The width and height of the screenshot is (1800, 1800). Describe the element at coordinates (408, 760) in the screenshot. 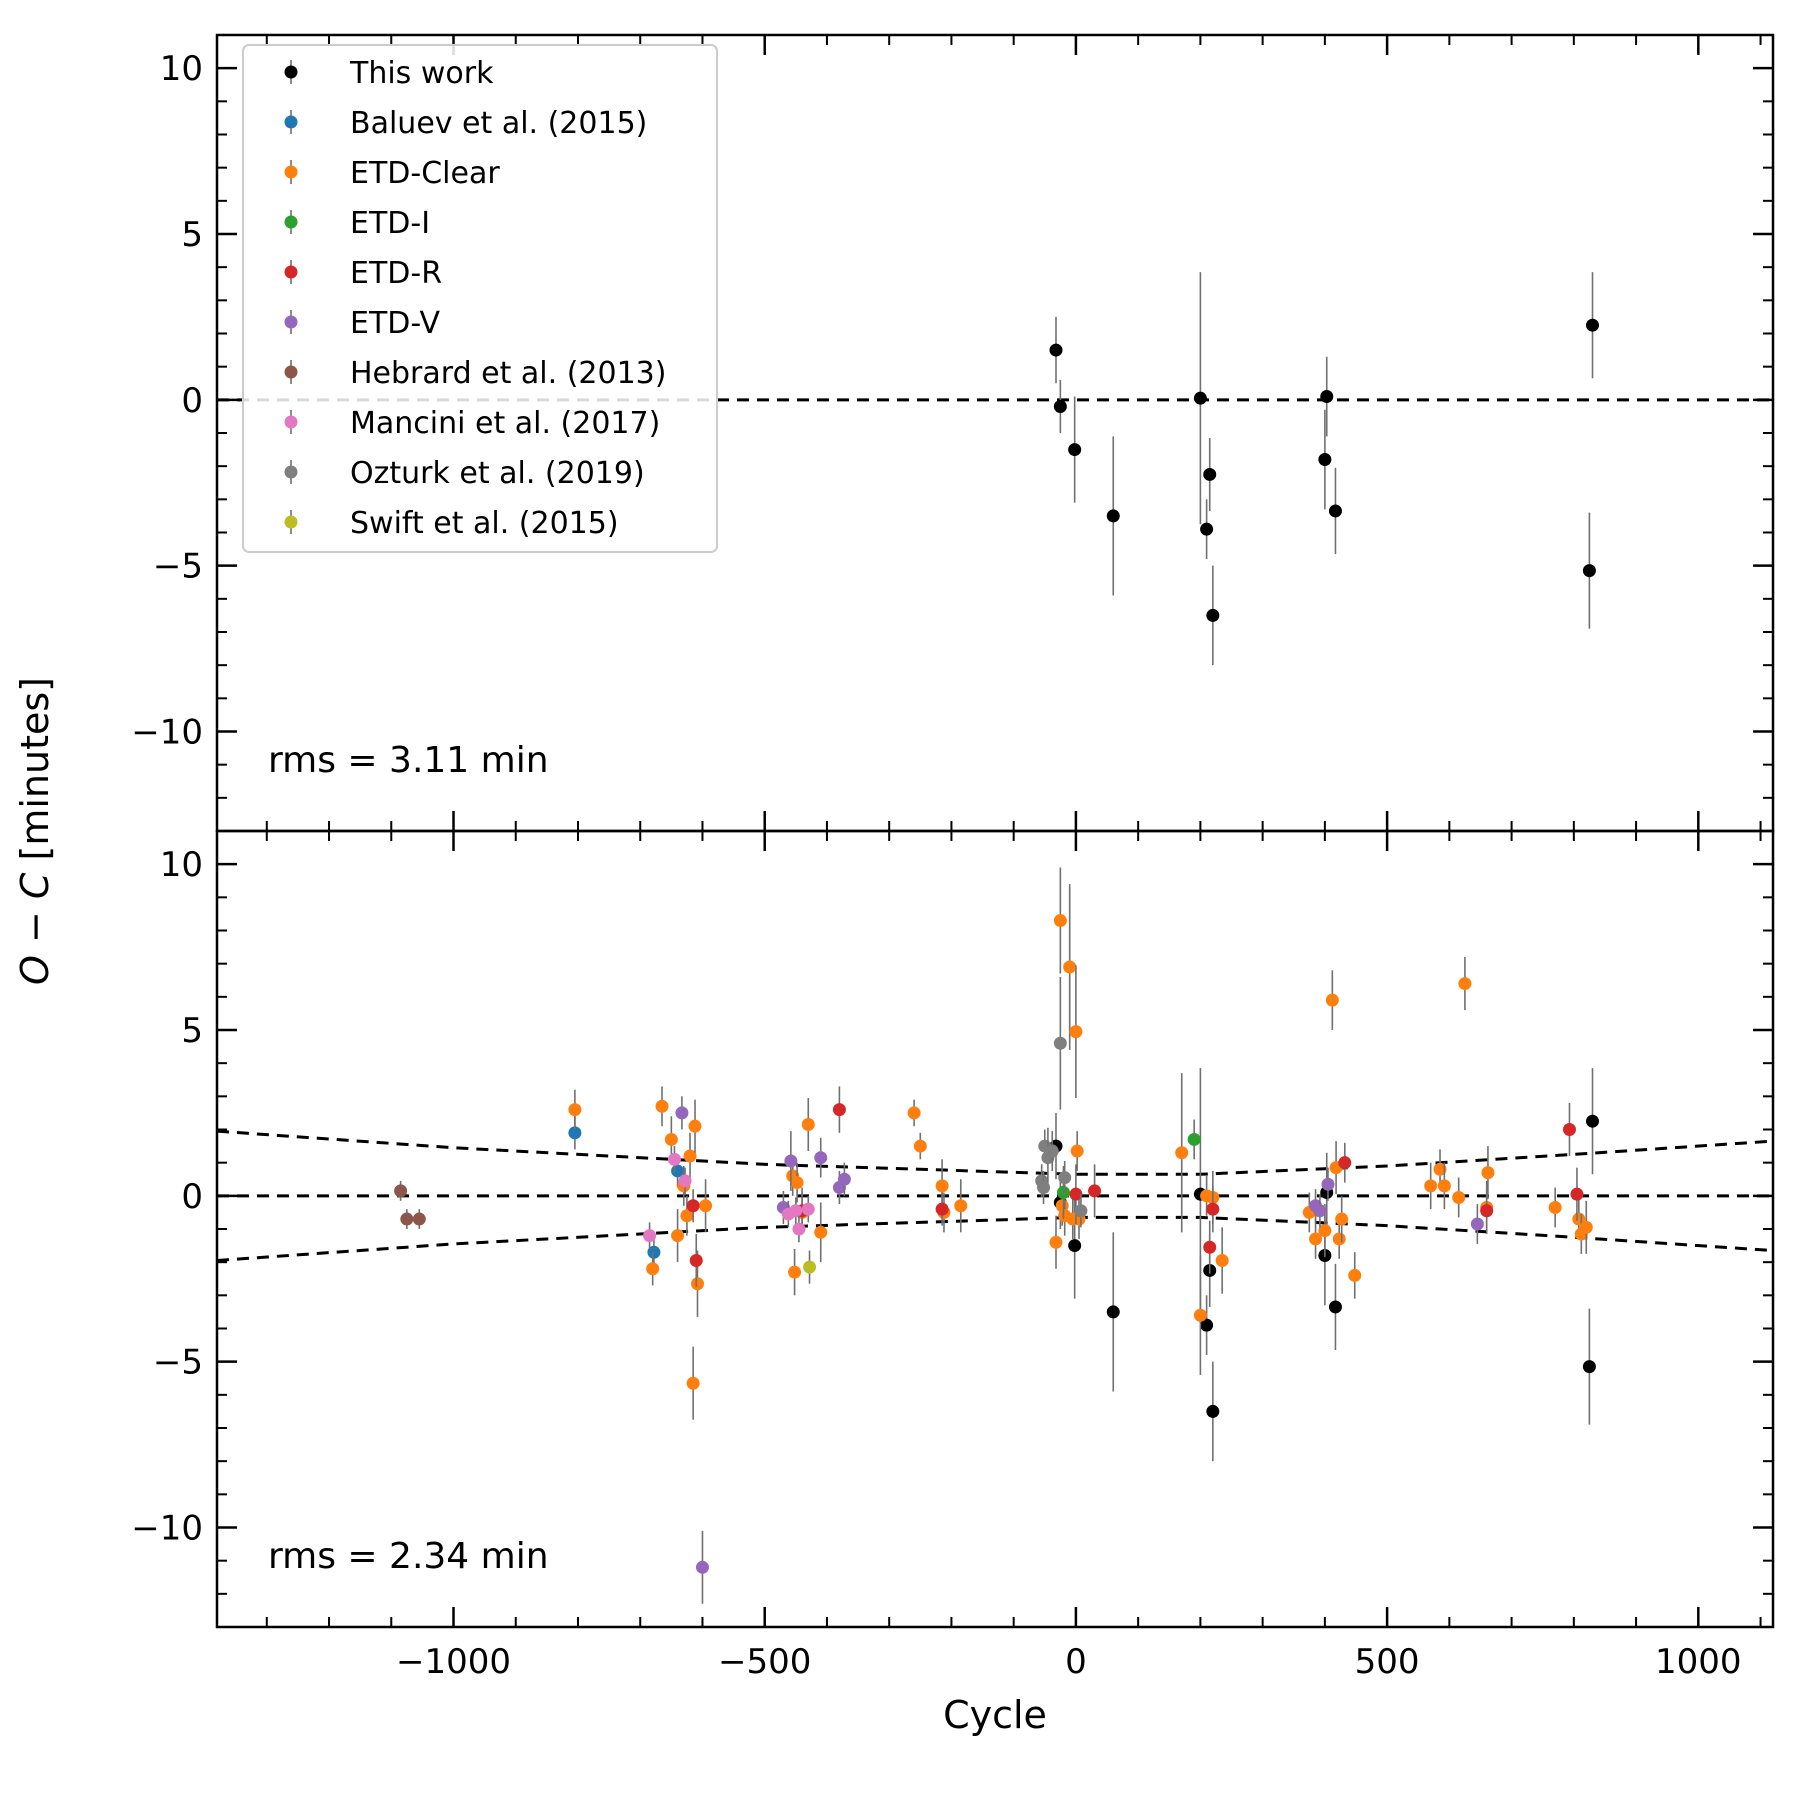

I see `top-rms-label: rms = 3.11 min` at that location.